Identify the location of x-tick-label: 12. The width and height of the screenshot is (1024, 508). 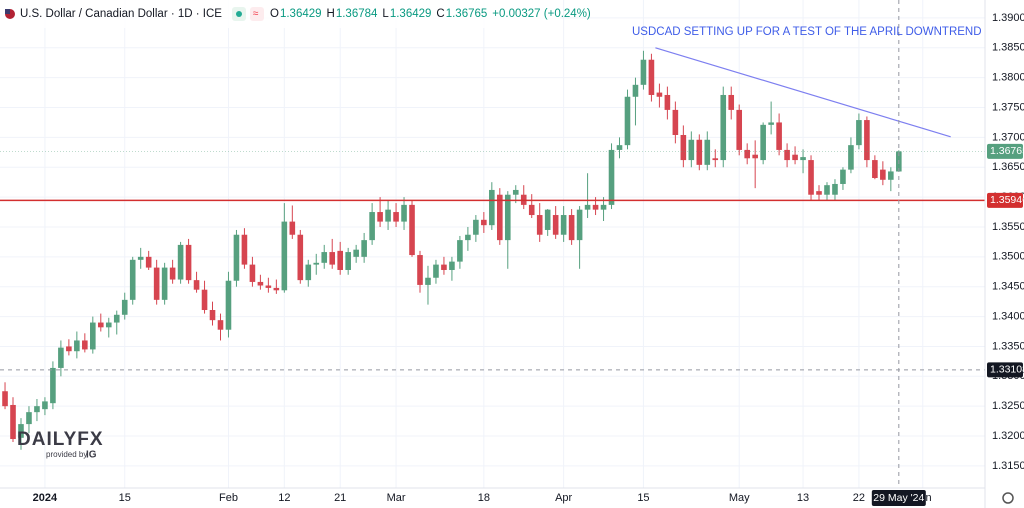
(284, 498).